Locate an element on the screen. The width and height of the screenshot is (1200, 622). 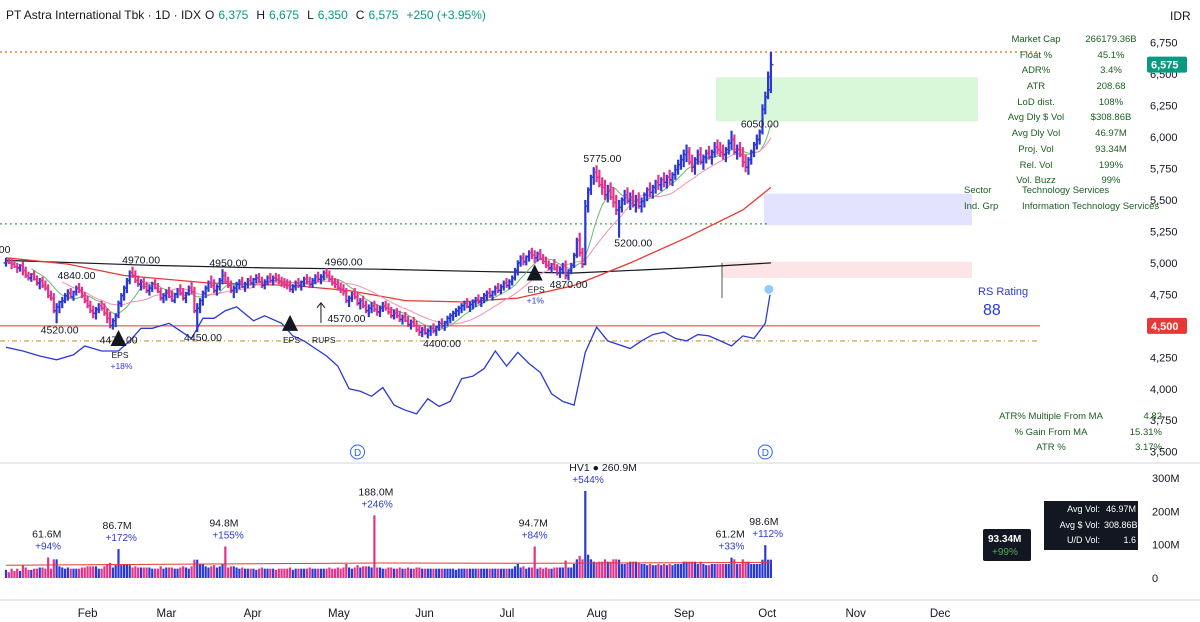
vol-stat-value: 46.97M is located at coordinates (1120, 509).